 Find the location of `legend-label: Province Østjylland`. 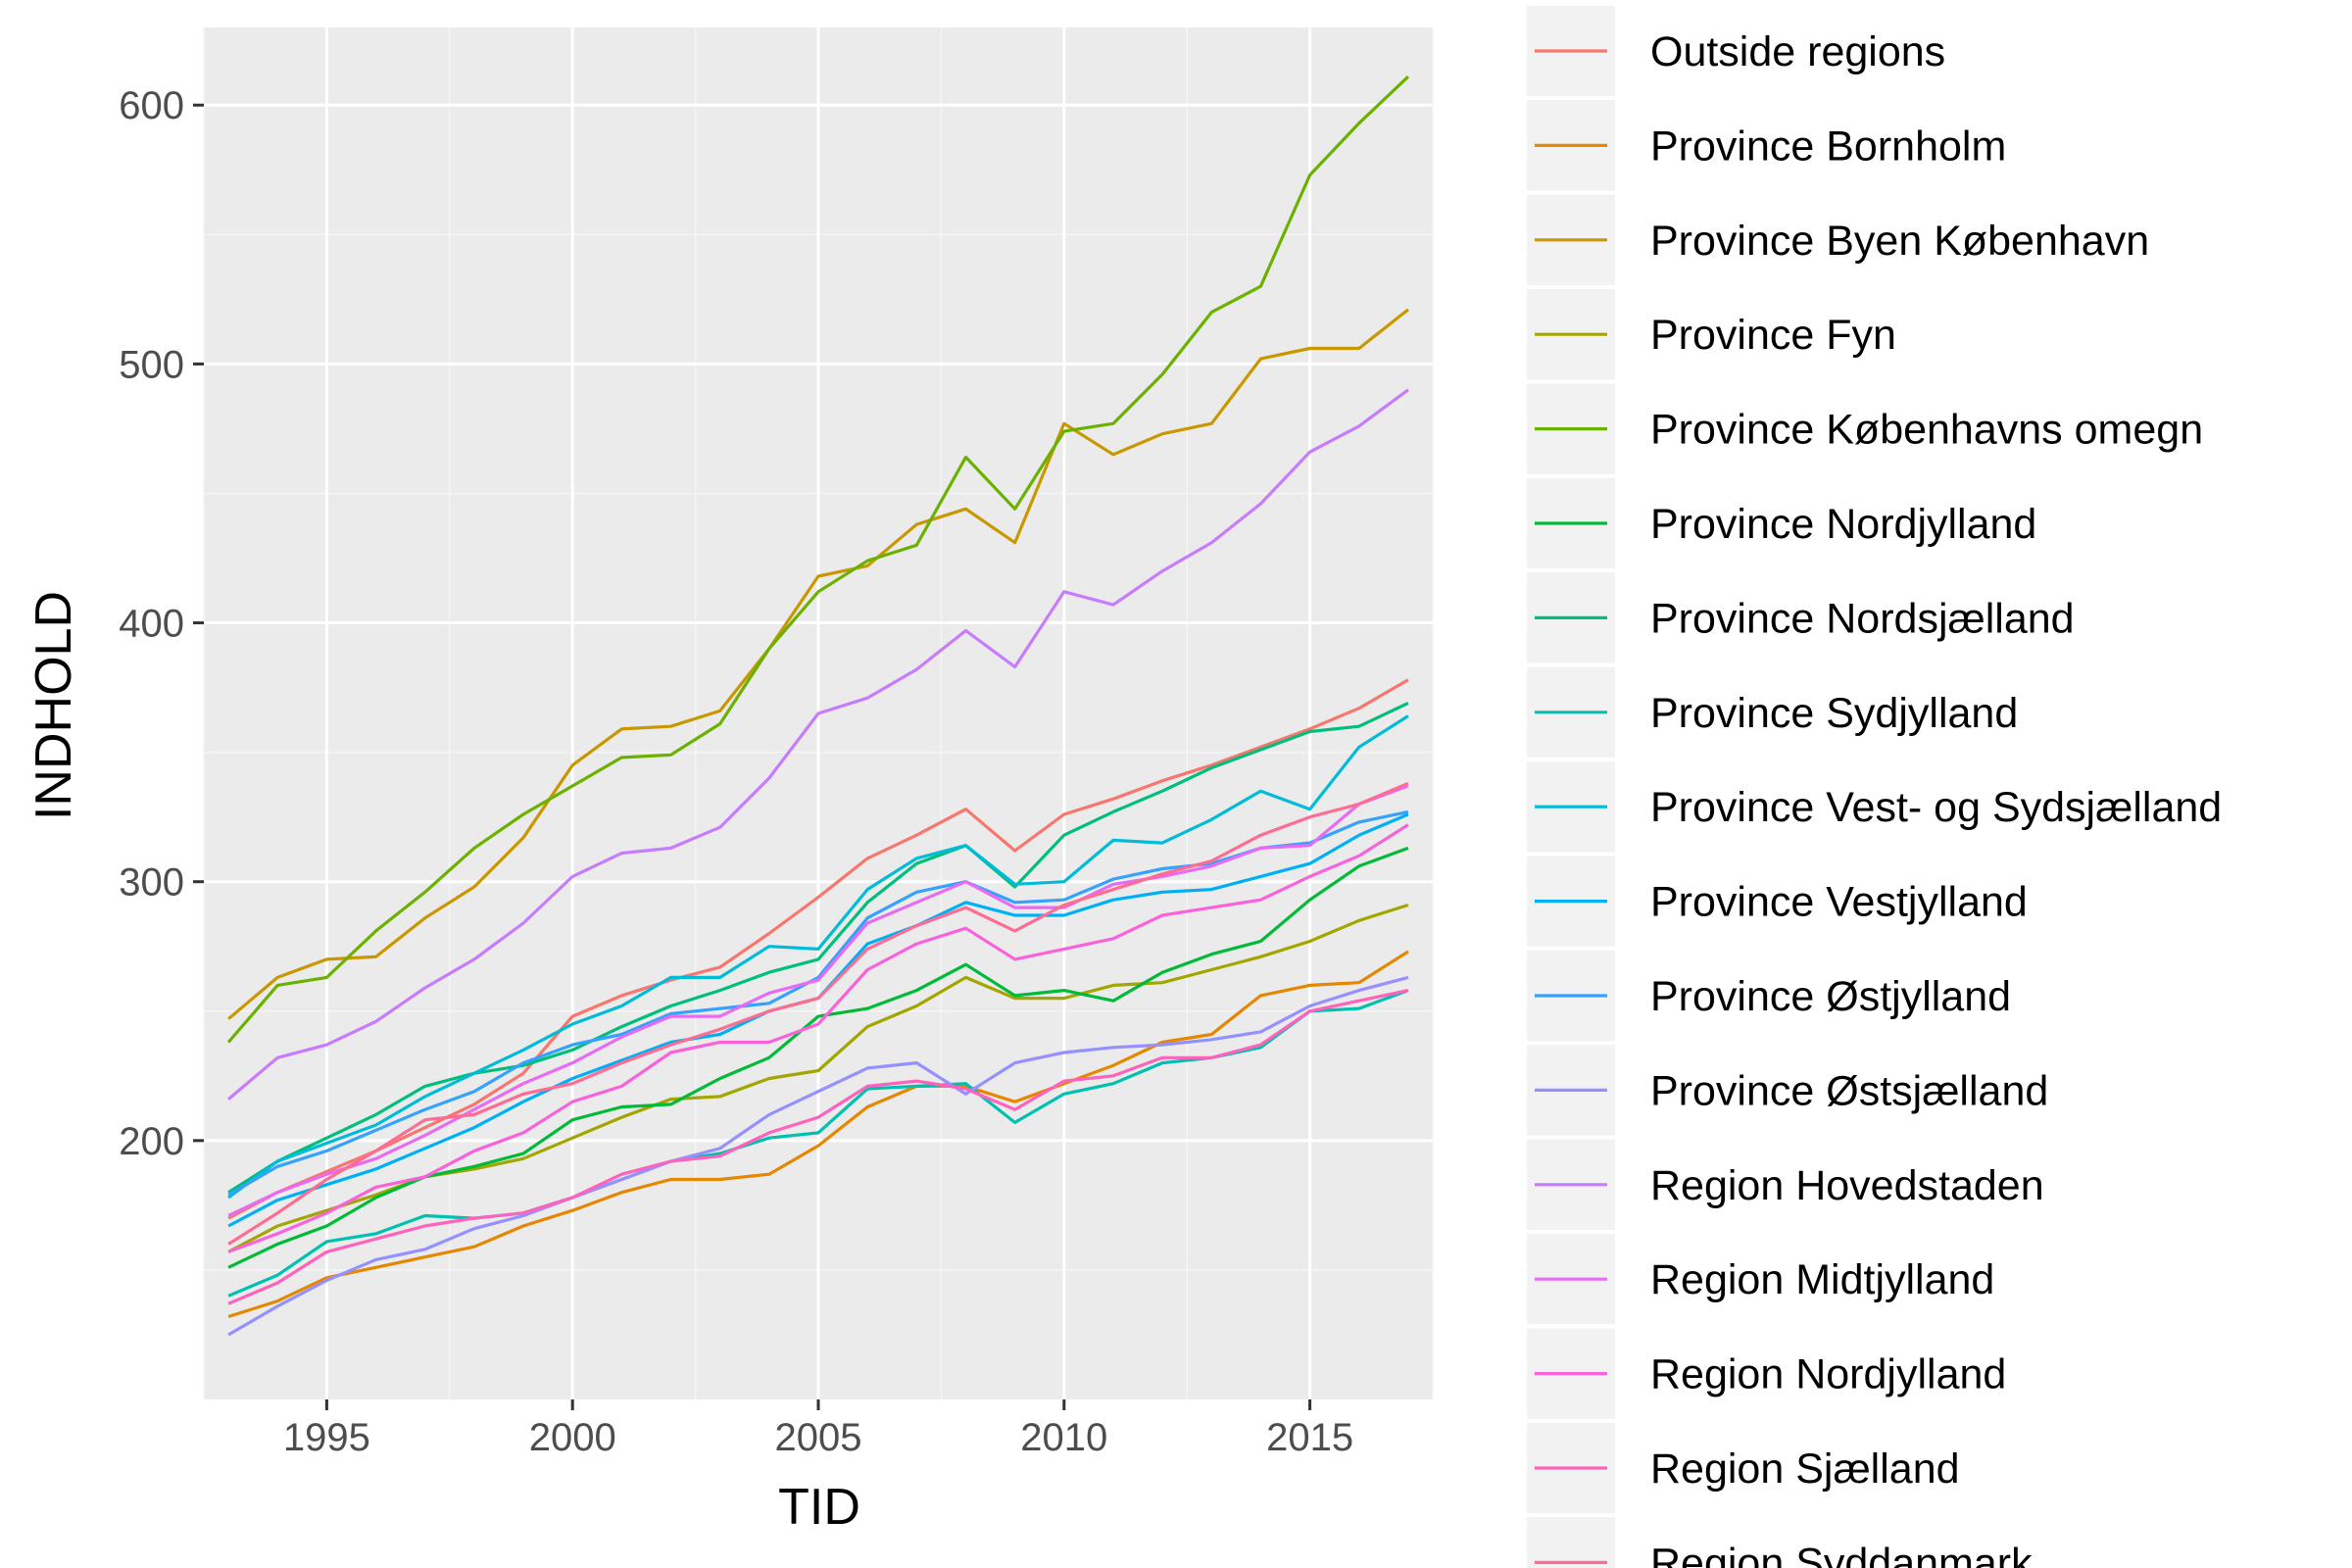

legend-label: Province Østjylland is located at coordinates (1830, 996).